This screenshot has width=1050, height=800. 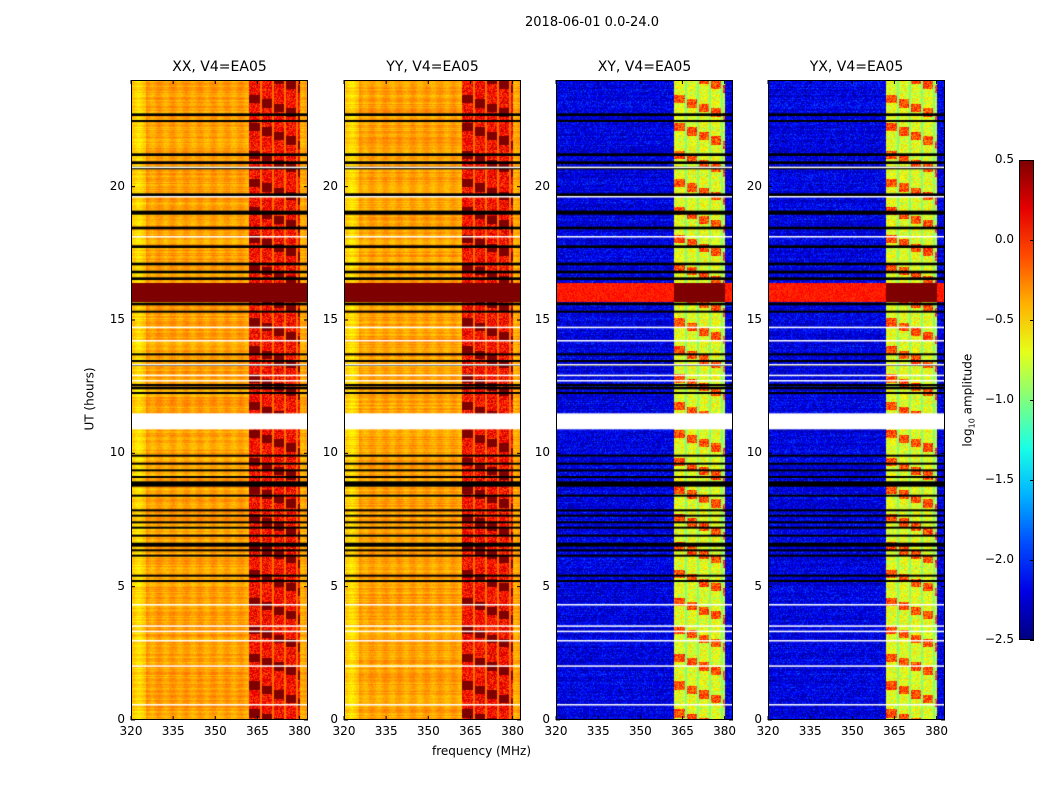 What do you see at coordinates (89, 399) in the screenshot?
I see `y-axis-label: UT (hours)` at bounding box center [89, 399].